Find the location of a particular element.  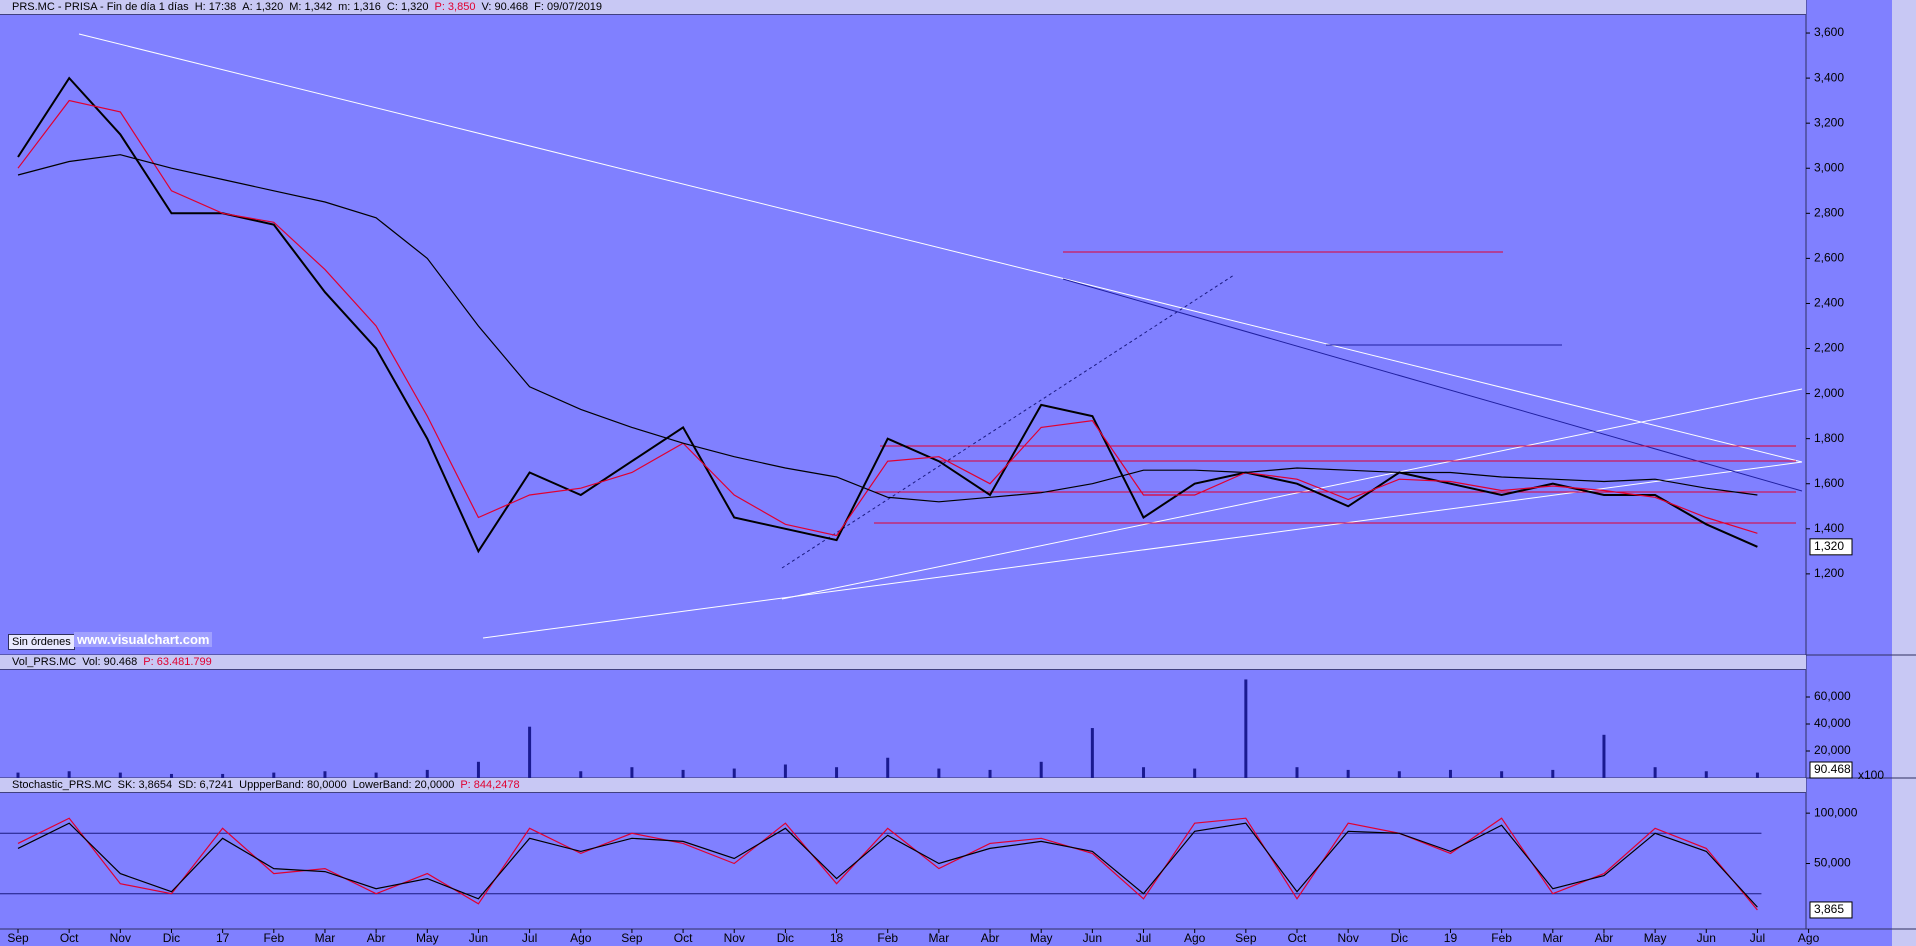

last-value-label: 90.468 is located at coordinates (1832, 769).